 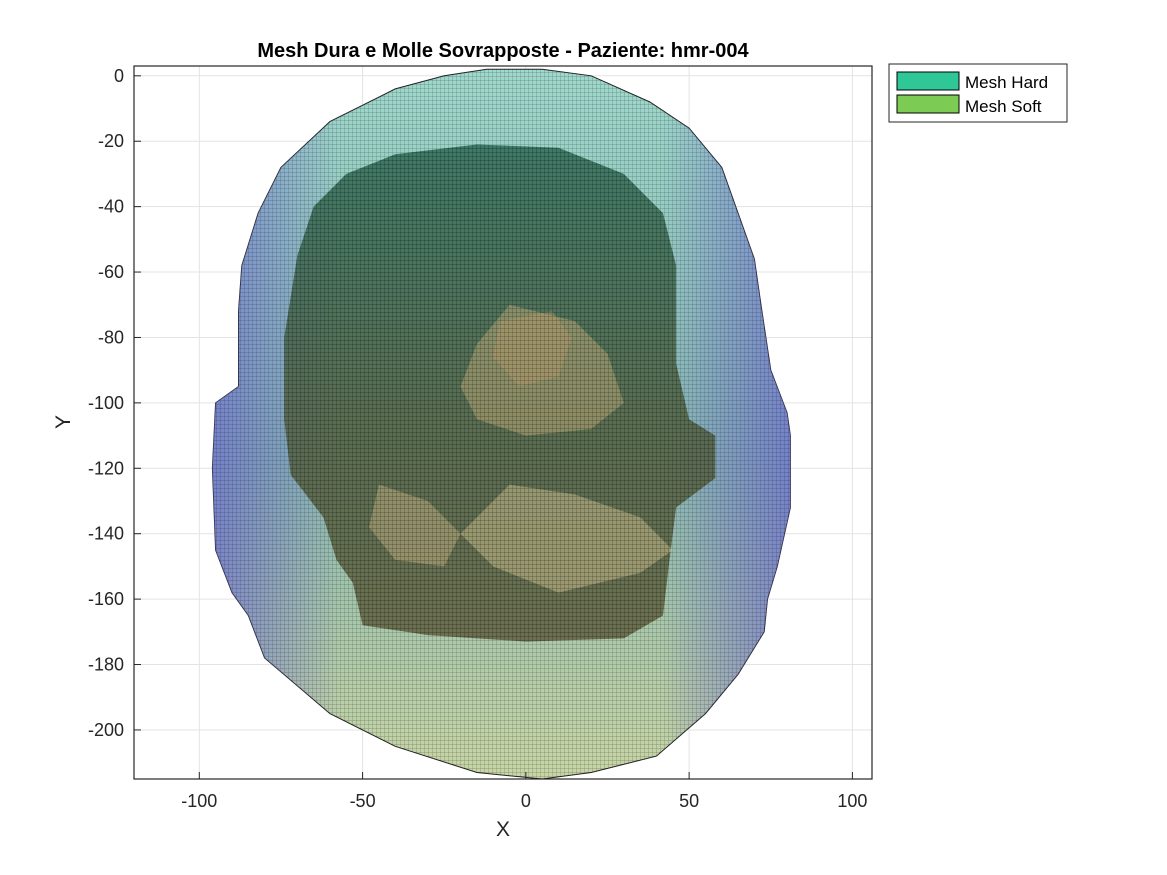 I want to click on x-ticks: -100 -50 0 50 100, so click(x=524, y=791).